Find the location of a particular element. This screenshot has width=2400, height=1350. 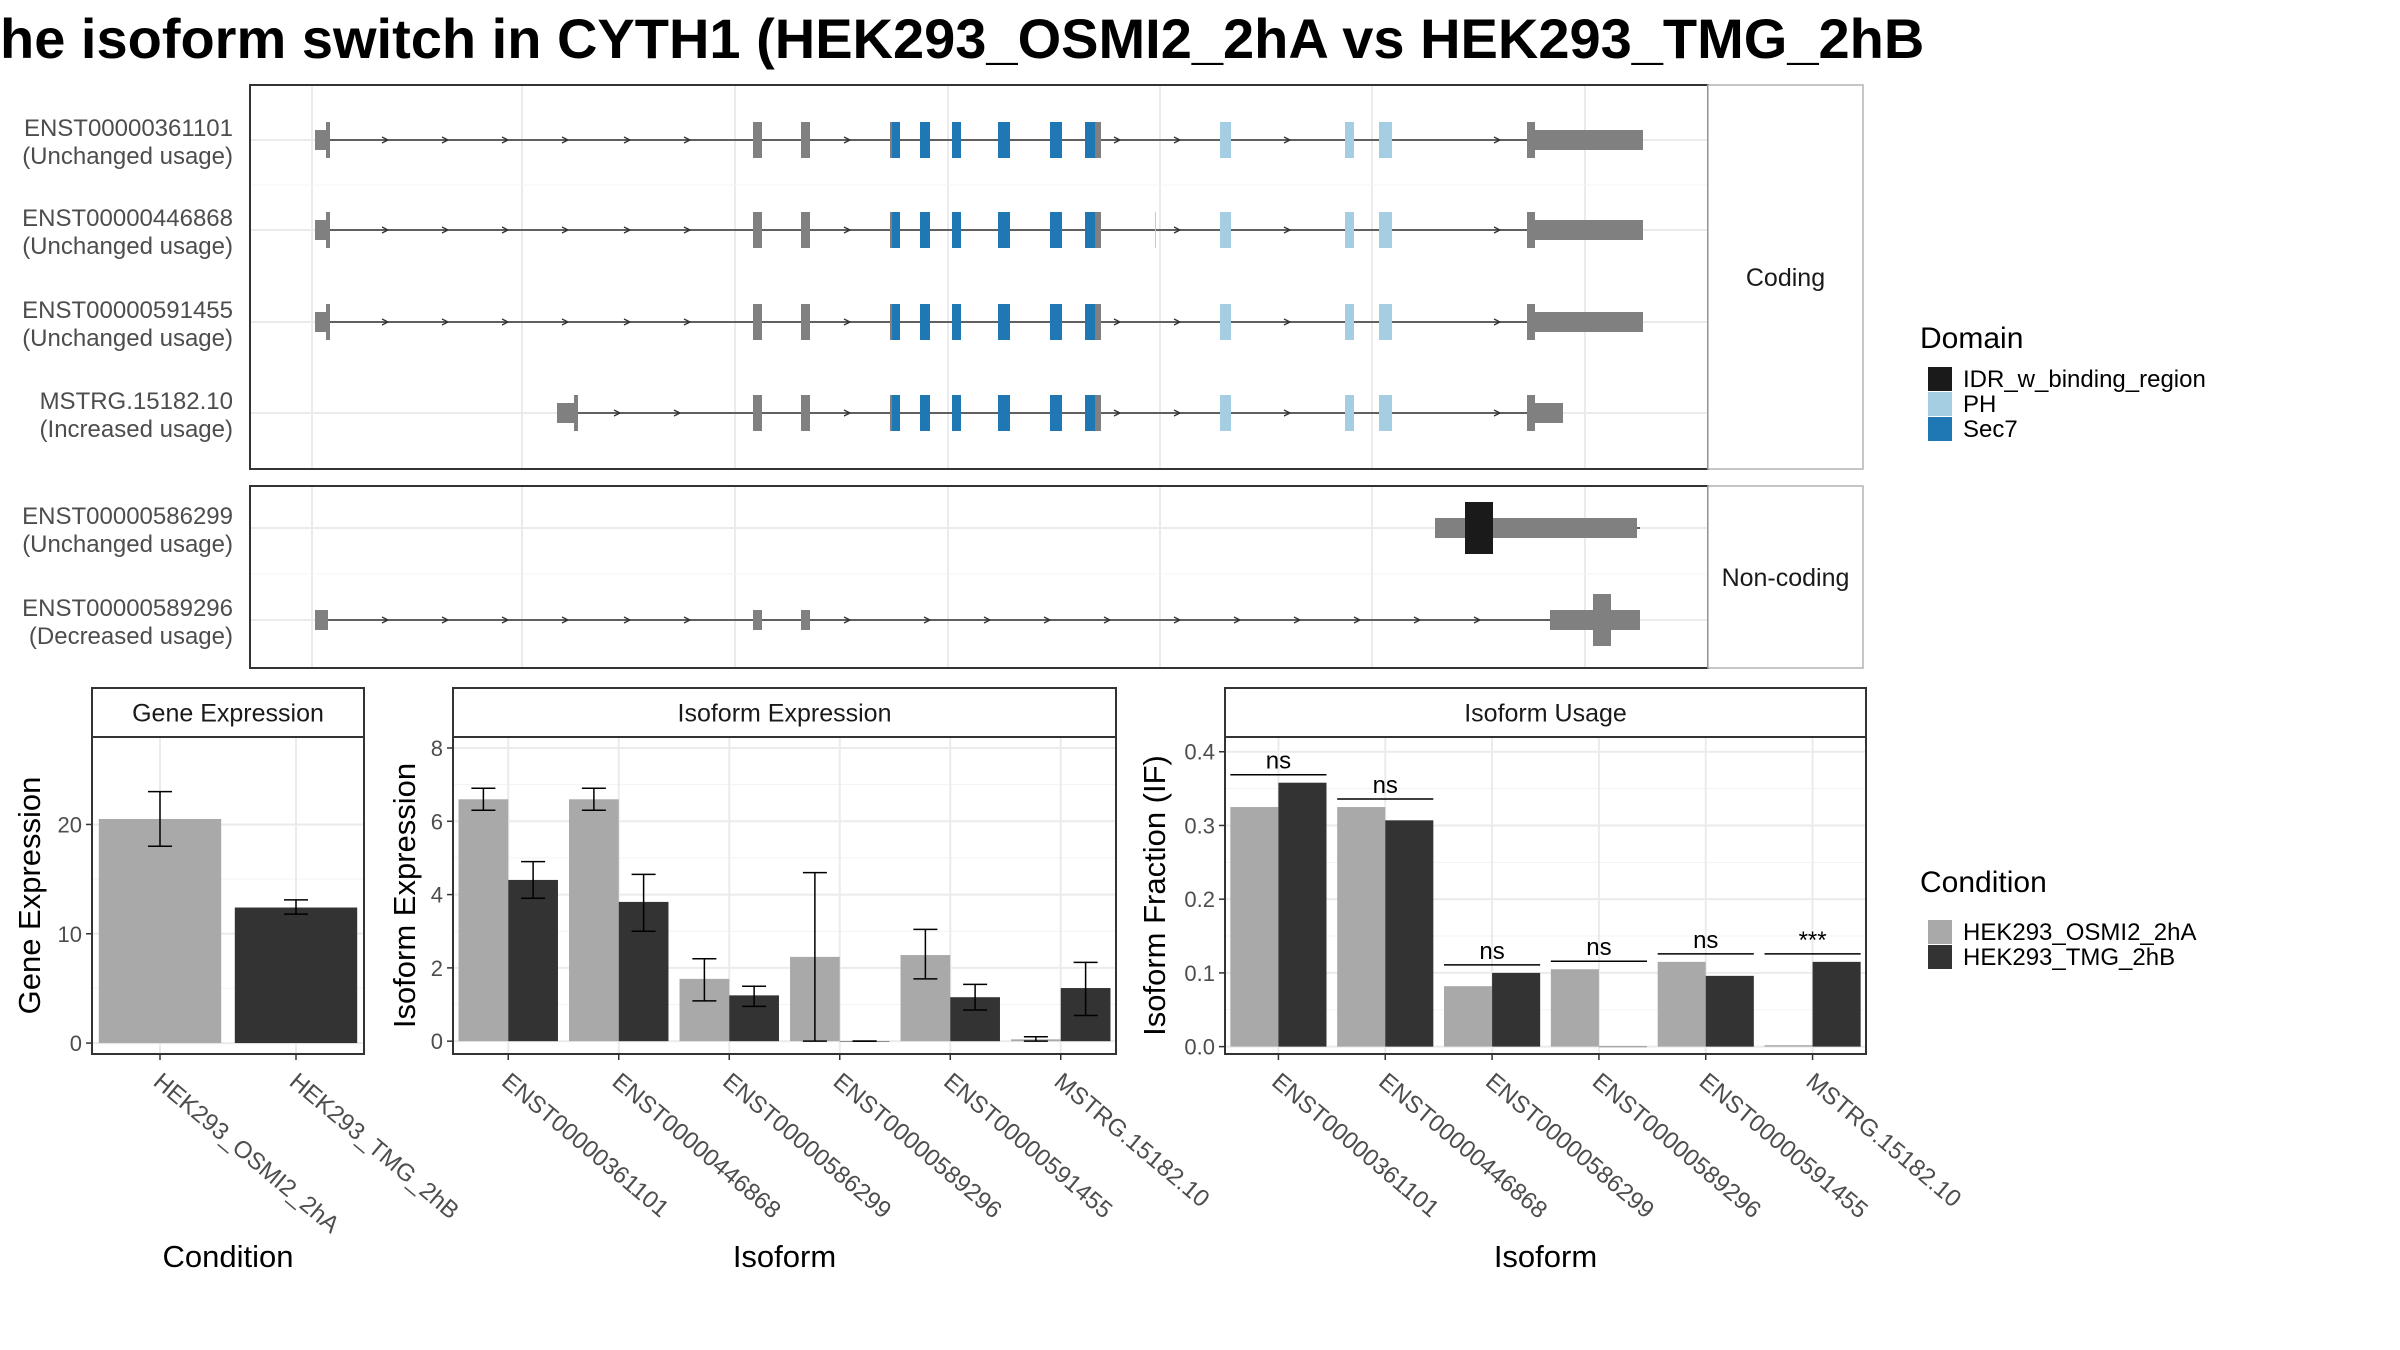

chart-title: Isoform Usage is located at coordinates (1545, 714).